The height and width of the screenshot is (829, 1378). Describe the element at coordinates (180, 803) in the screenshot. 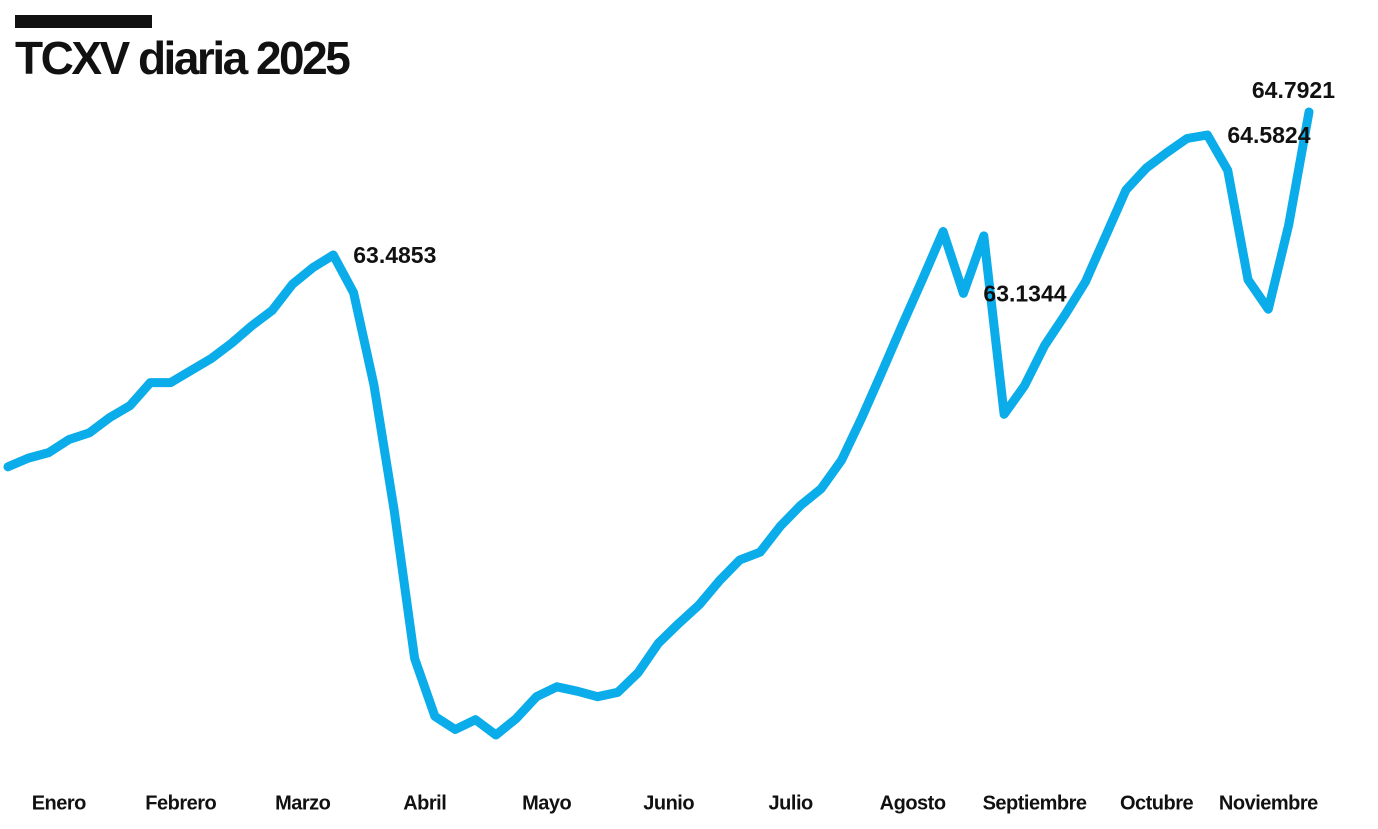

I see `x-tick-label: Febrero` at that location.